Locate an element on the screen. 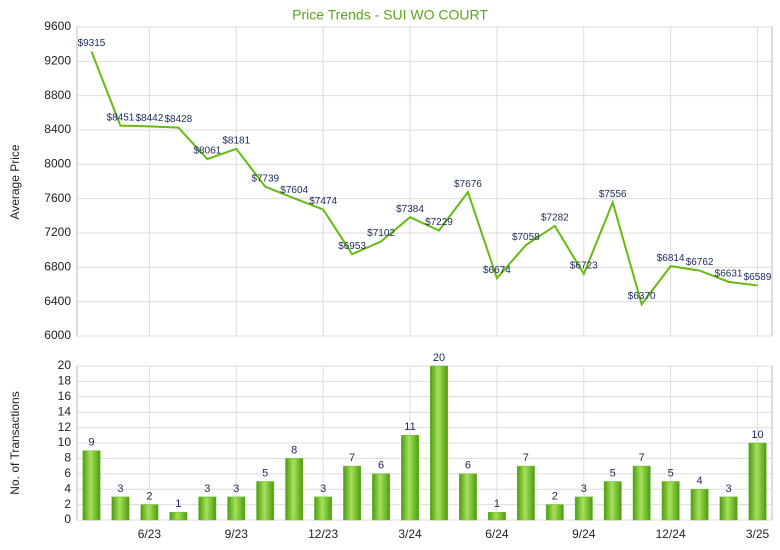 The image size is (780, 550). y-tick-label: 12 is located at coordinates (65, 427).